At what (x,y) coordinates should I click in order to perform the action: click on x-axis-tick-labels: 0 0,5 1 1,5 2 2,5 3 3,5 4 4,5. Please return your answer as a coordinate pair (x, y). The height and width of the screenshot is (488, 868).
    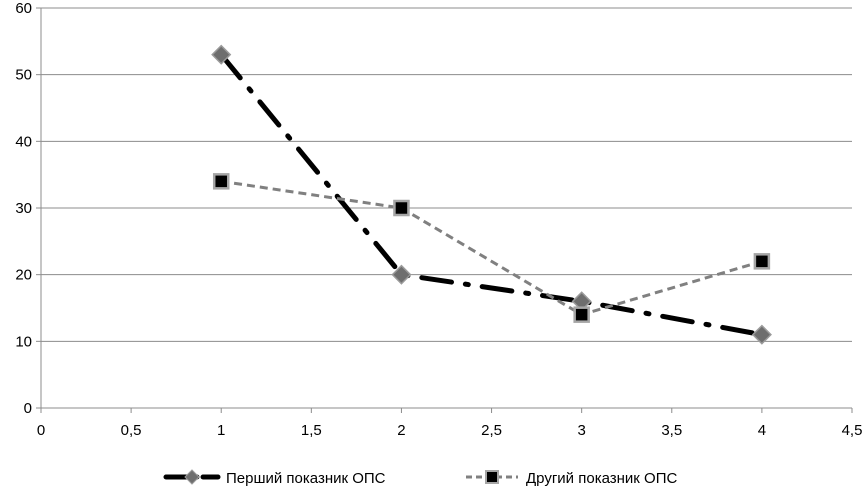
    Looking at the image, I should click on (450, 430).